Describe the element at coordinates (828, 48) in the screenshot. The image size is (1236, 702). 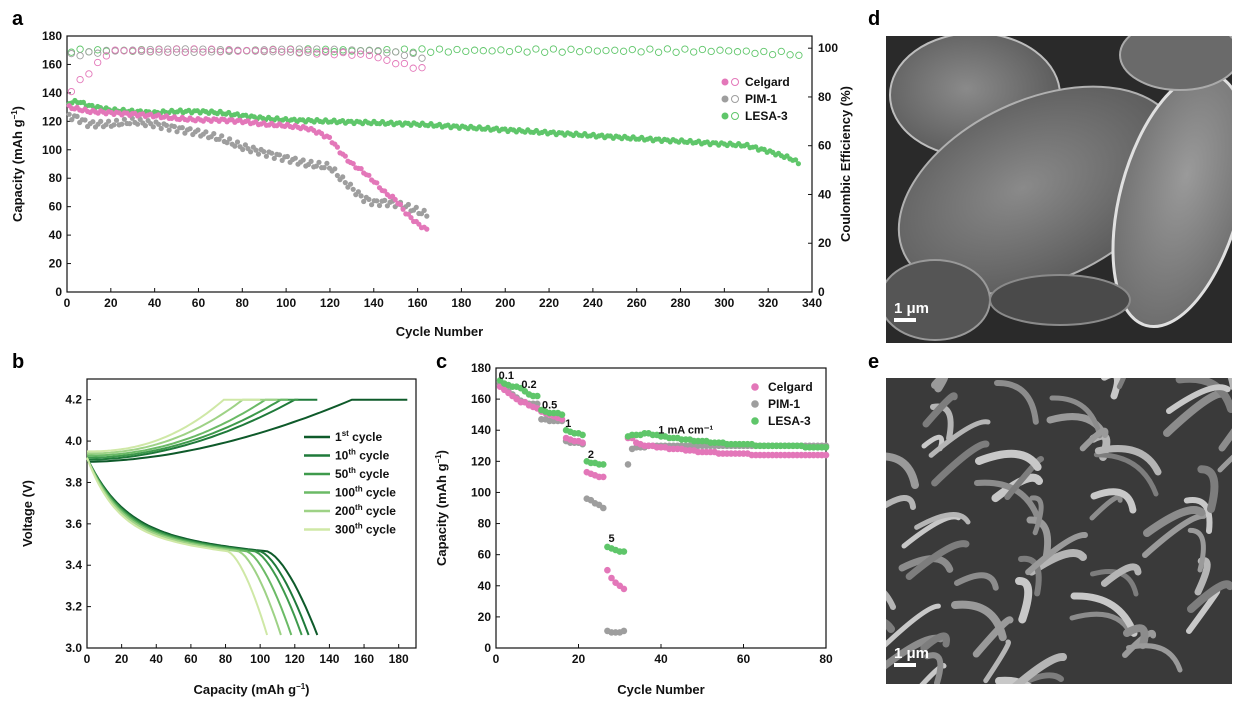
I see `y2-tick-label: 100` at that location.